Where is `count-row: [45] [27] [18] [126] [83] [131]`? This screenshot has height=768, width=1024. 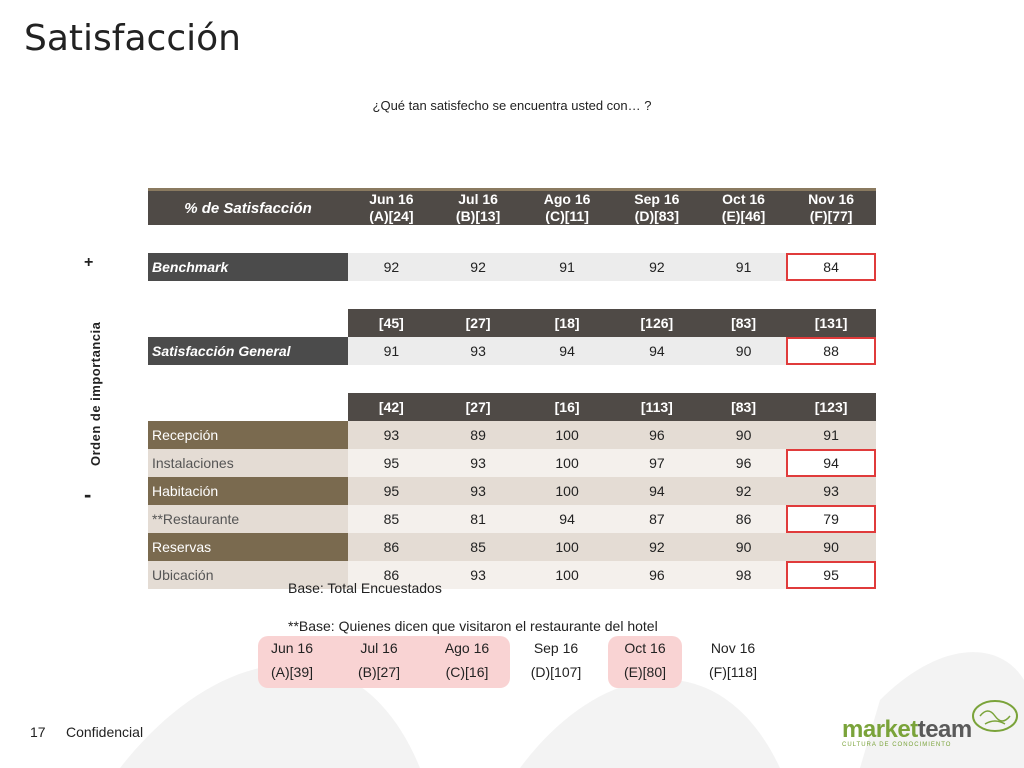 count-row: [45] [27] [18] [126] [83] [131] is located at coordinates (512, 323).